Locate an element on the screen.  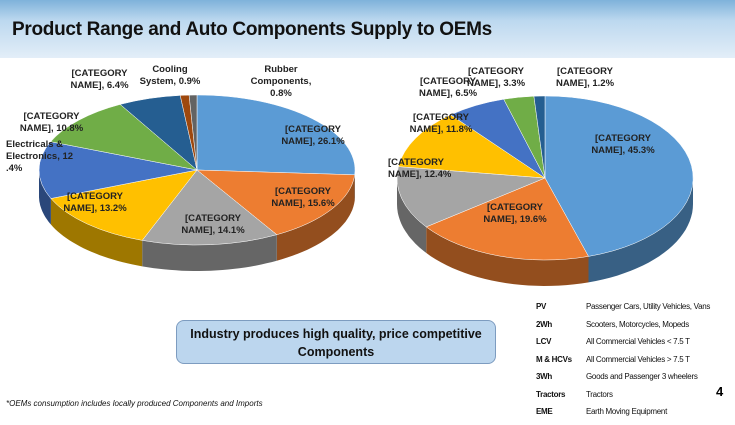
legend-abbr: Tractors is located at coordinates (561, 399).